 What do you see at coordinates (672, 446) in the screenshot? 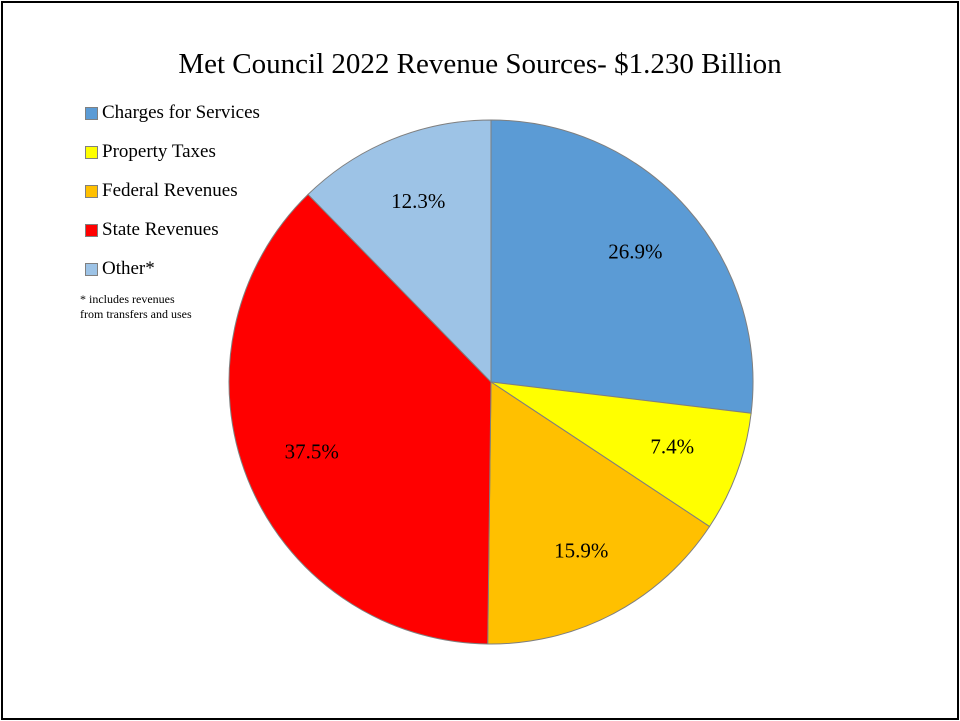
I see `data-label-property-taxes: 7.4%` at bounding box center [672, 446].